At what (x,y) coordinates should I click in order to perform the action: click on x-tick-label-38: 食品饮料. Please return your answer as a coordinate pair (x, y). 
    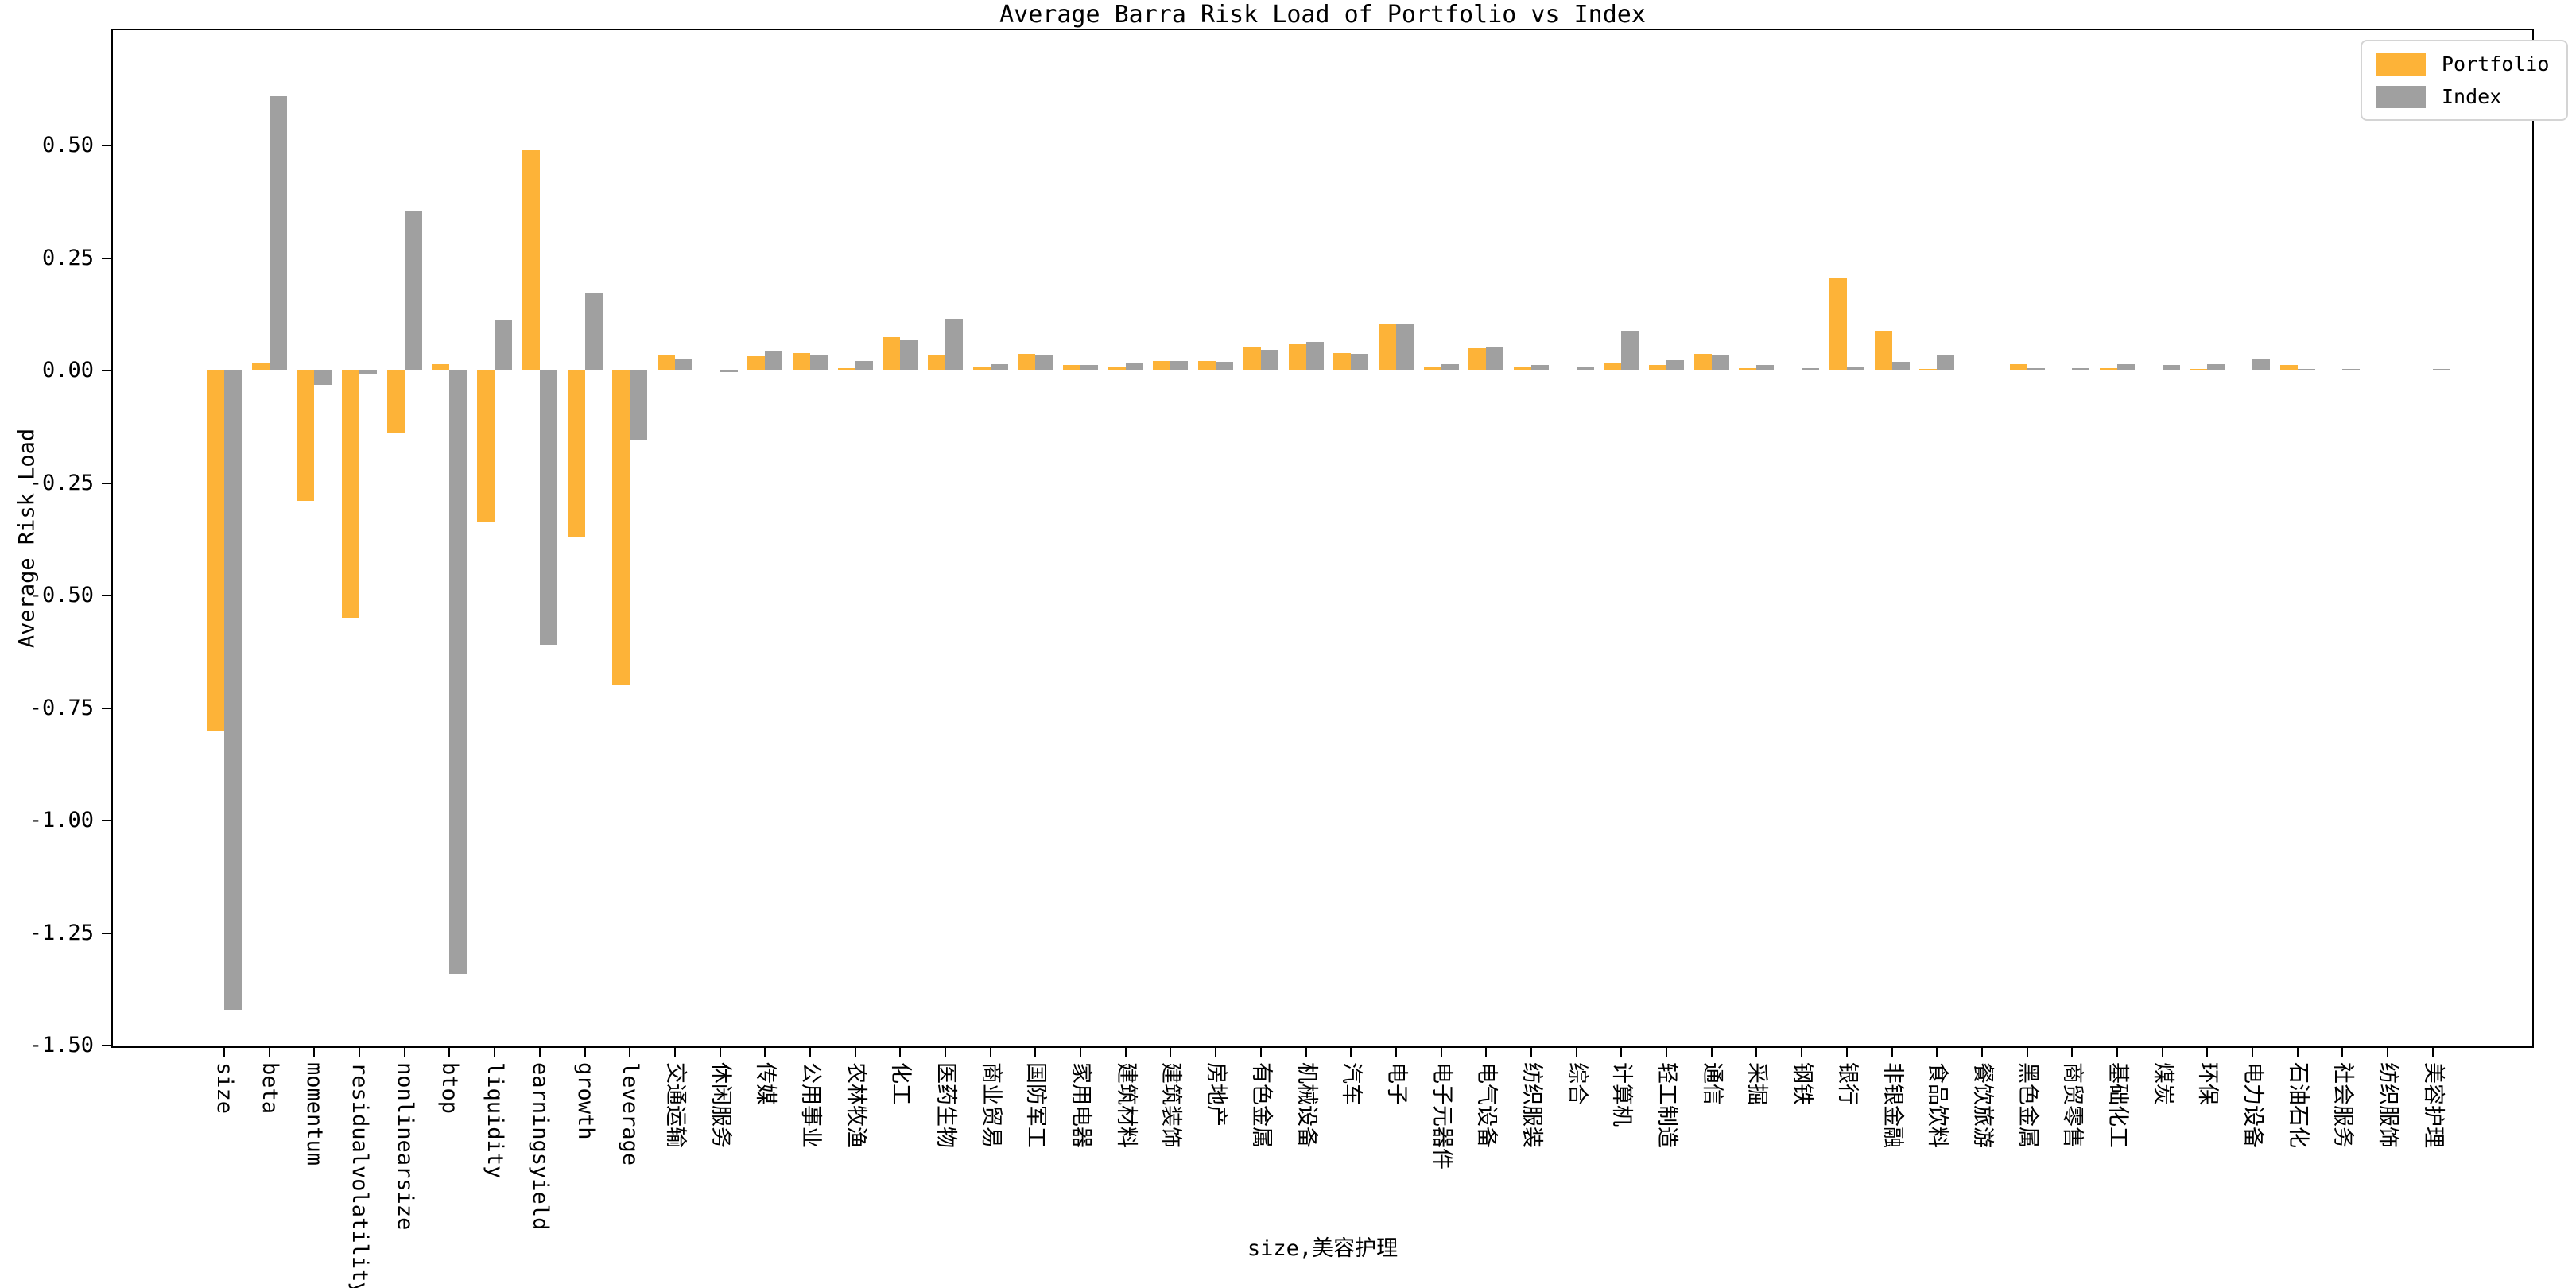
    Looking at the image, I should click on (1937, 1105).